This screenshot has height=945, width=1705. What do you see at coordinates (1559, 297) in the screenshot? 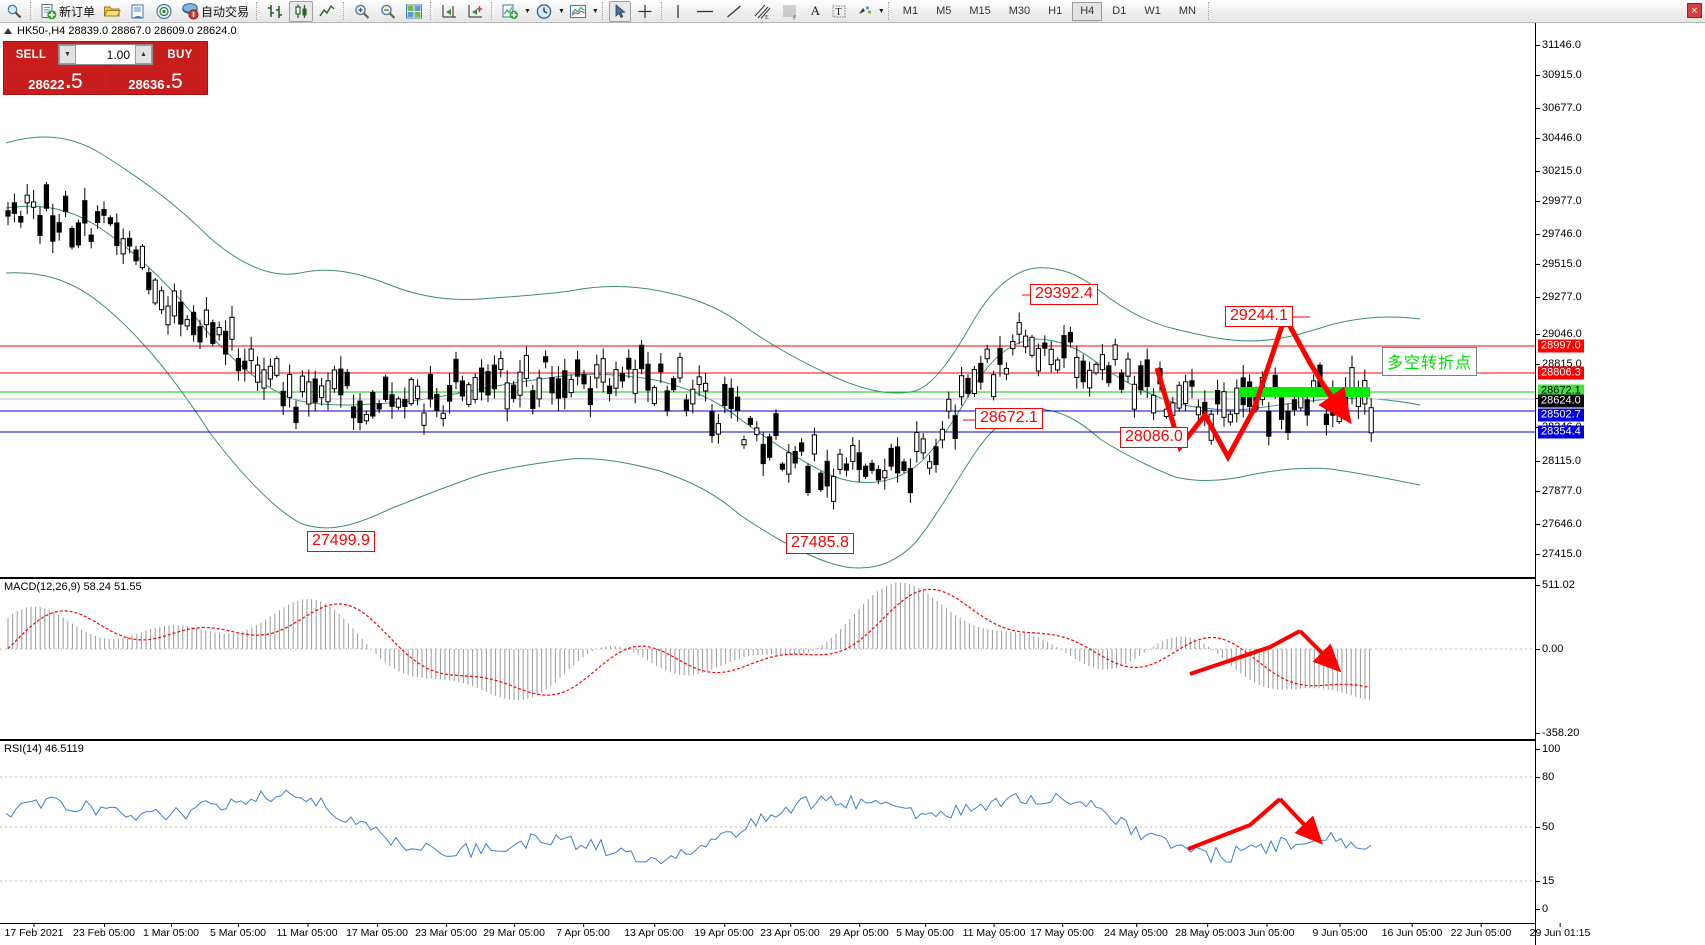
I see `price-tick: 29277.0` at bounding box center [1559, 297].